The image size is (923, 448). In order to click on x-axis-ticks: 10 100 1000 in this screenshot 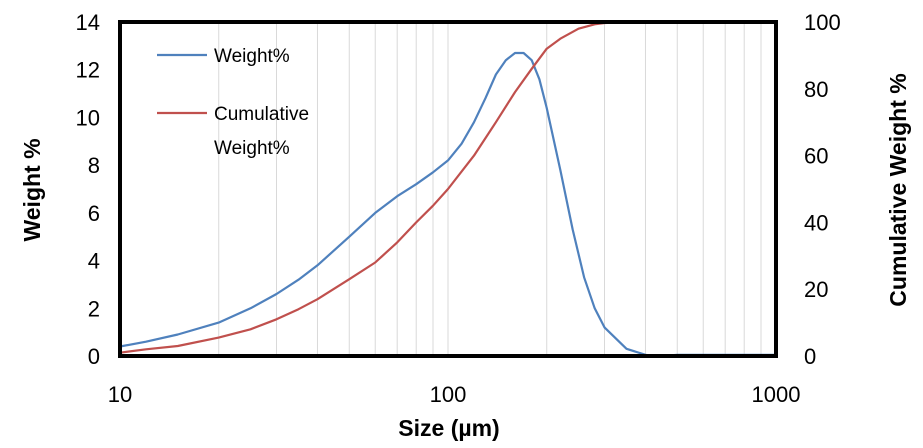, I will do `click(454, 394)`.